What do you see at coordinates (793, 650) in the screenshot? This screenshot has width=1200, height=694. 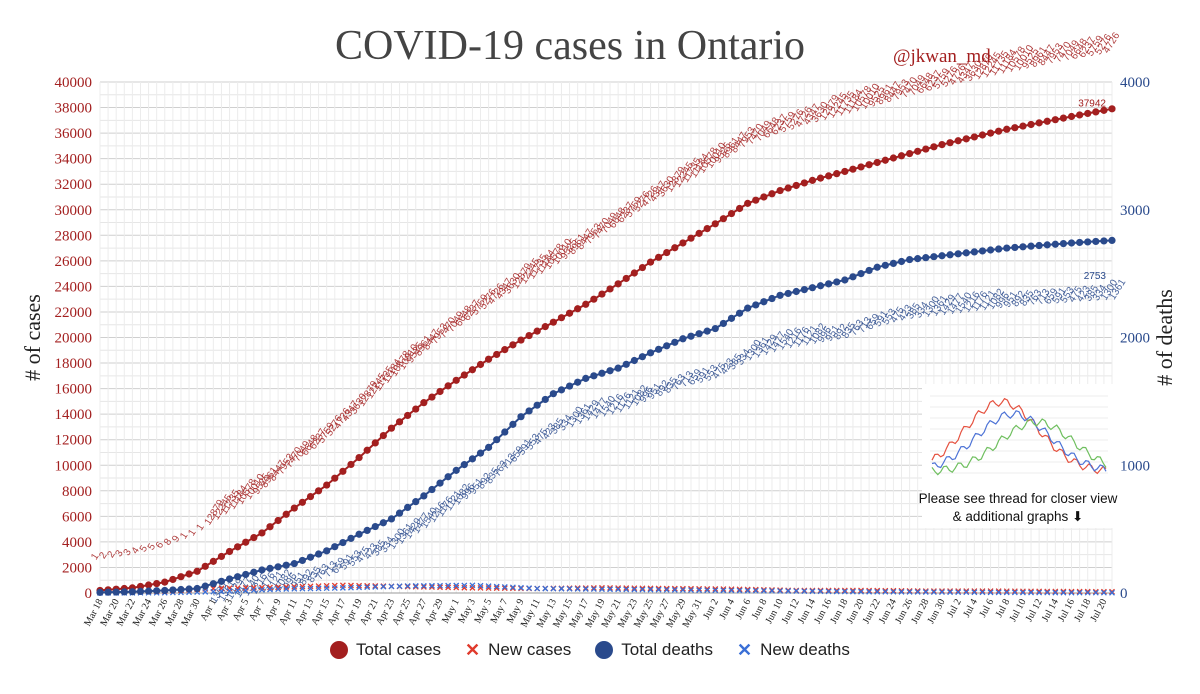 I see `legend-item-new-deaths: ✕ New deaths` at bounding box center [793, 650].